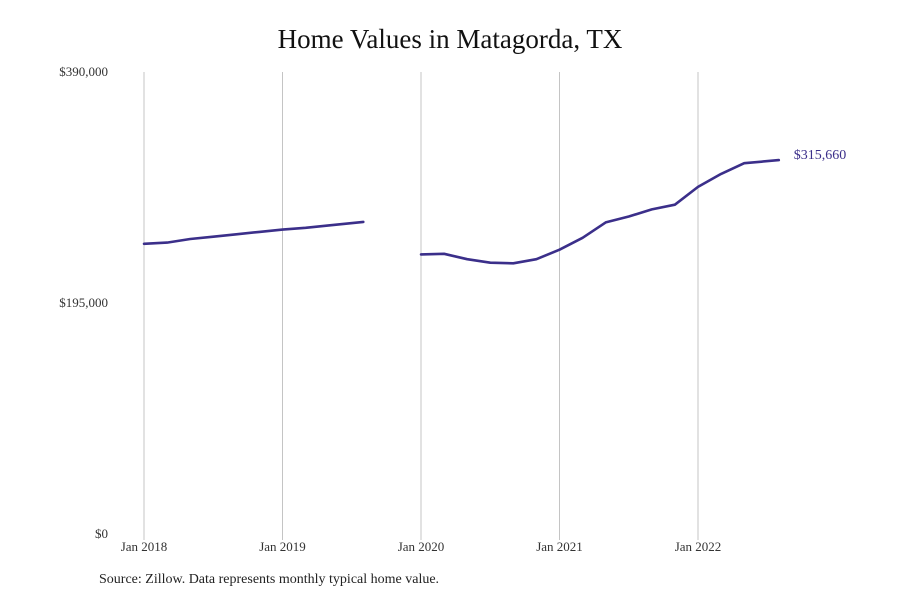 The image size is (900, 600). What do you see at coordinates (101, 533) in the screenshot?
I see `y-tick-label: $0` at bounding box center [101, 533].